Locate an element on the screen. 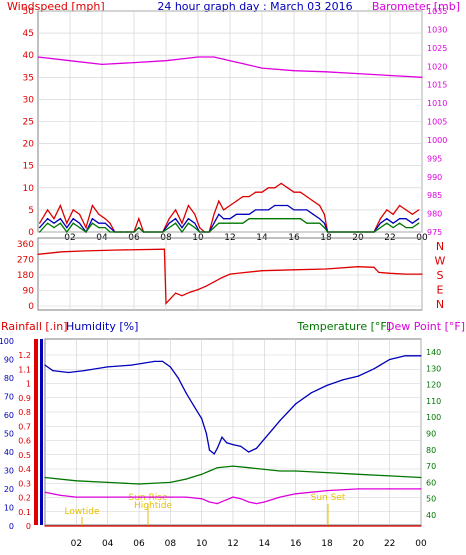 This screenshot has width=466, height=555. temp-x-tick-label: 08 is located at coordinates (171, 544).